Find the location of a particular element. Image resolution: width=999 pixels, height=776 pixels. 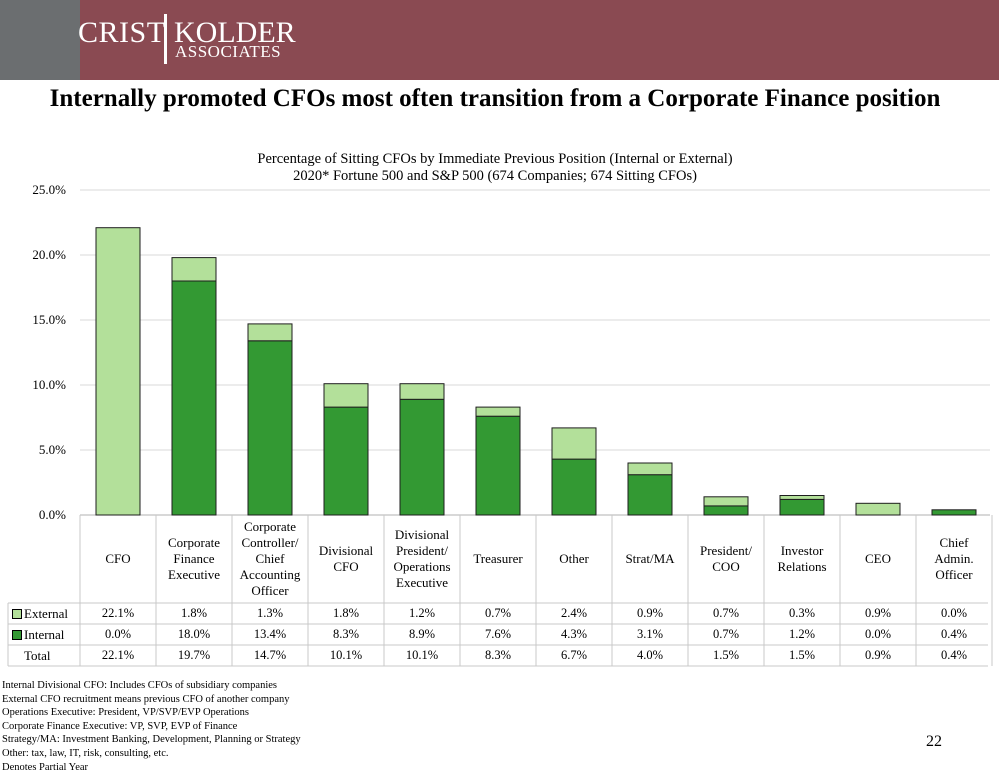

data-label: 7.6% is located at coordinates (498, 634).